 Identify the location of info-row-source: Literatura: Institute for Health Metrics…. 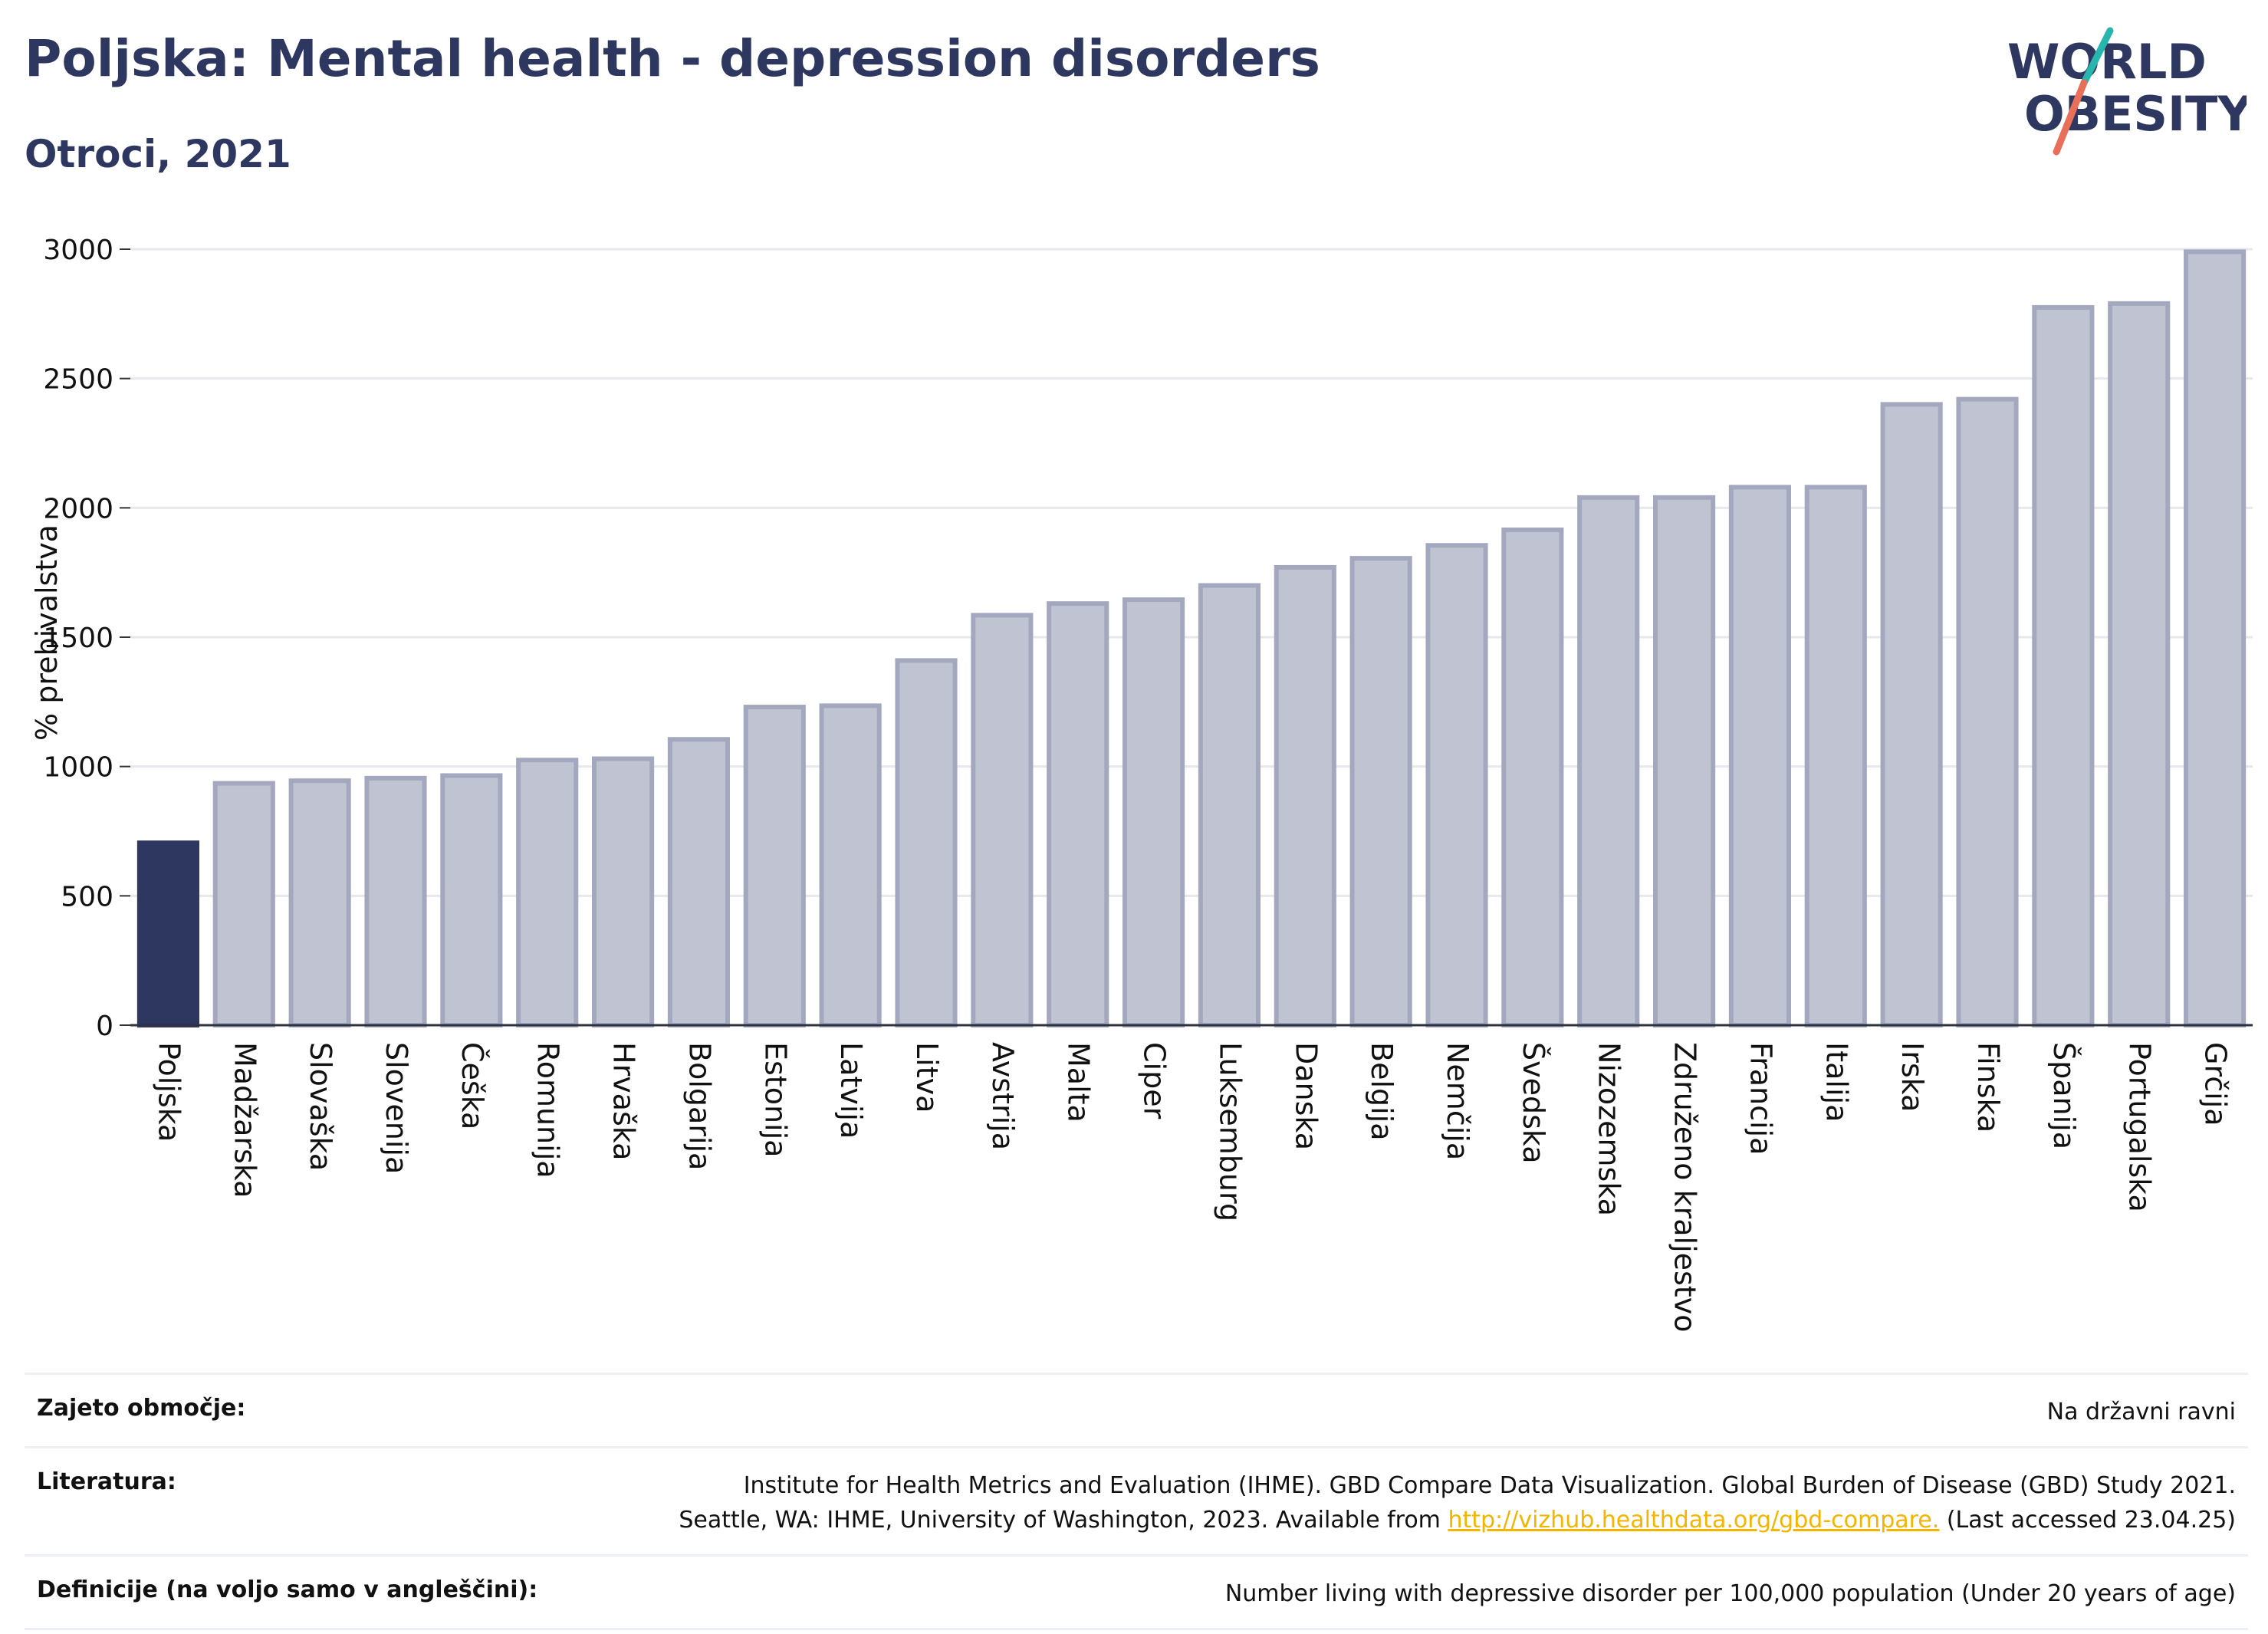
(1136, 1500).